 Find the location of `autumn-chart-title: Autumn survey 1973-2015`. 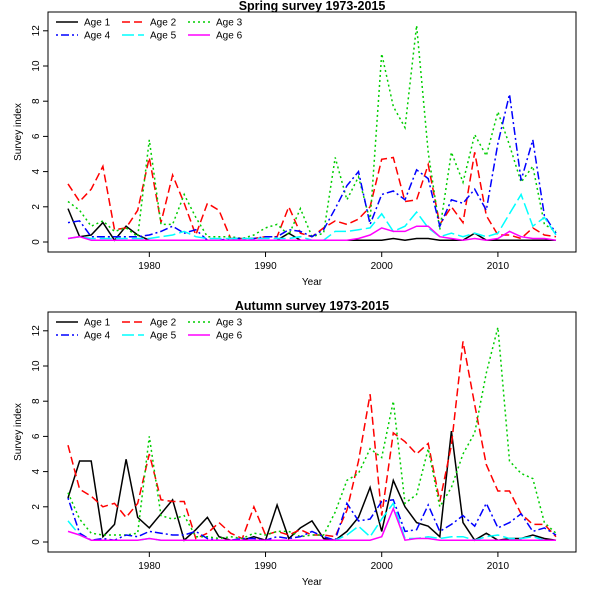

autumn-chart-title: Autumn survey 1973-2015 is located at coordinates (312, 306).